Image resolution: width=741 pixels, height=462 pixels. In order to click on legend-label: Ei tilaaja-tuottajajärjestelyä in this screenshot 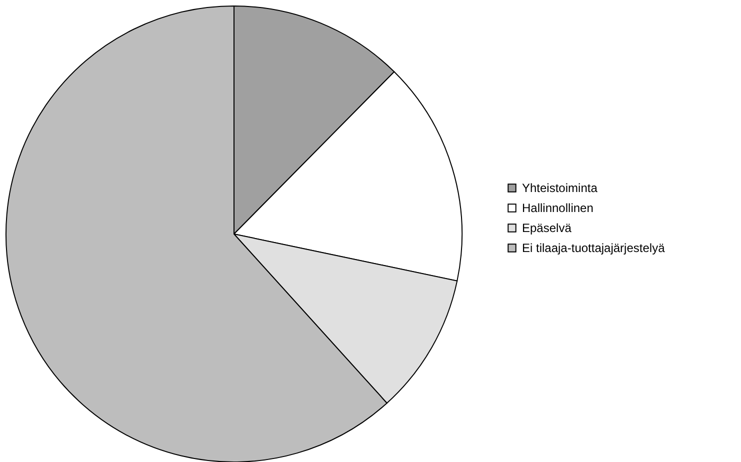, I will do `click(594, 248)`.